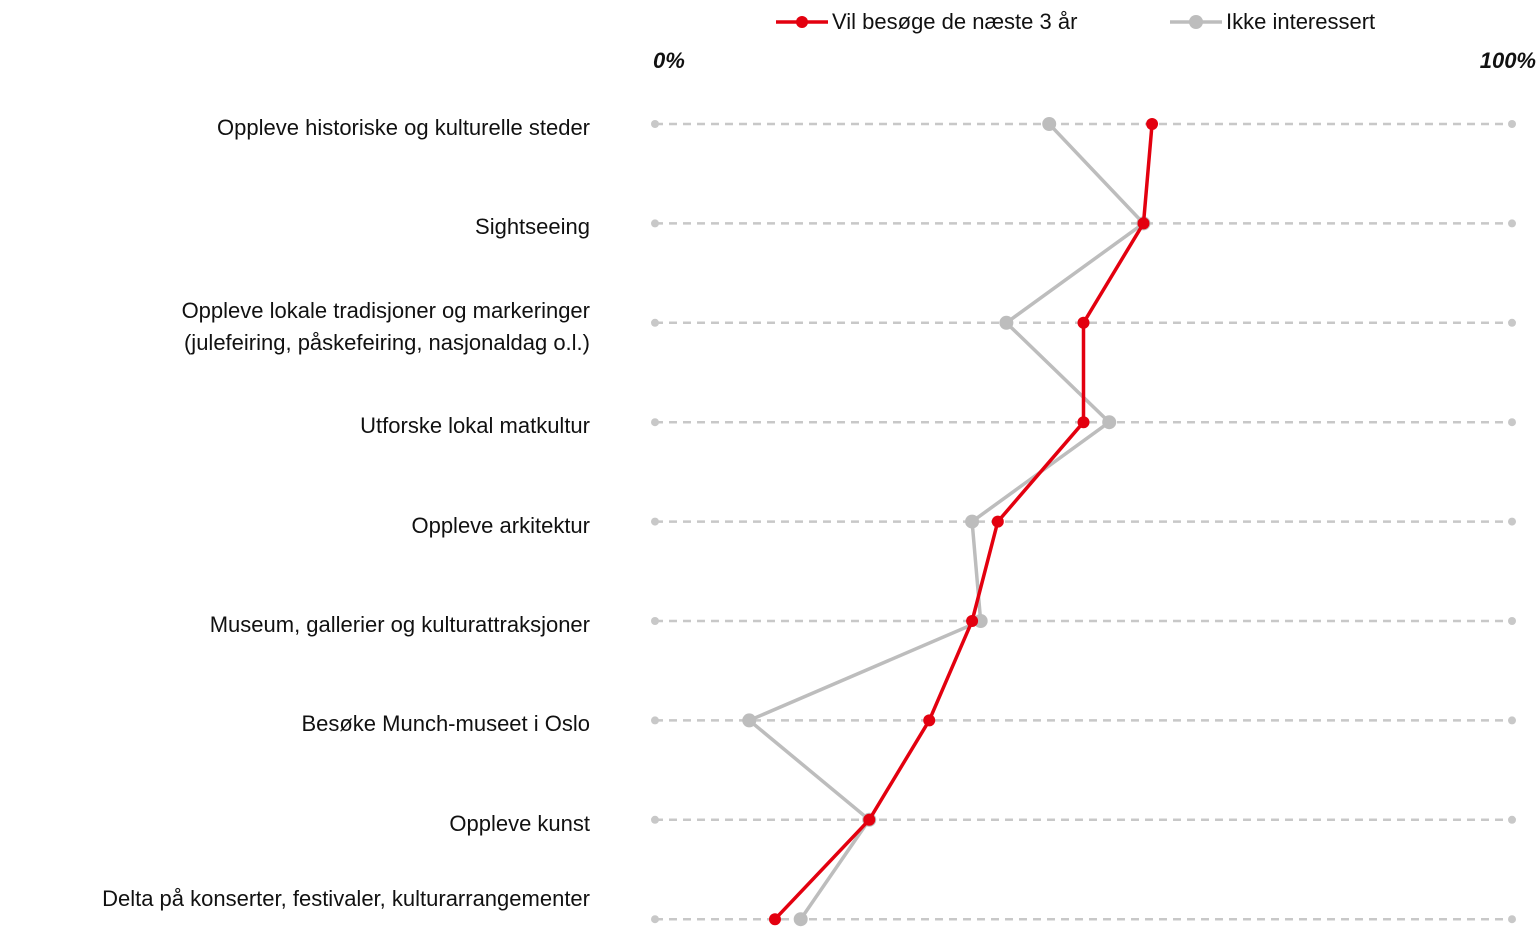 Image resolution: width=1540 pixels, height=929 pixels. What do you see at coordinates (500, 525) in the screenshot?
I see `category-label: Oppleve arkitektur` at bounding box center [500, 525].